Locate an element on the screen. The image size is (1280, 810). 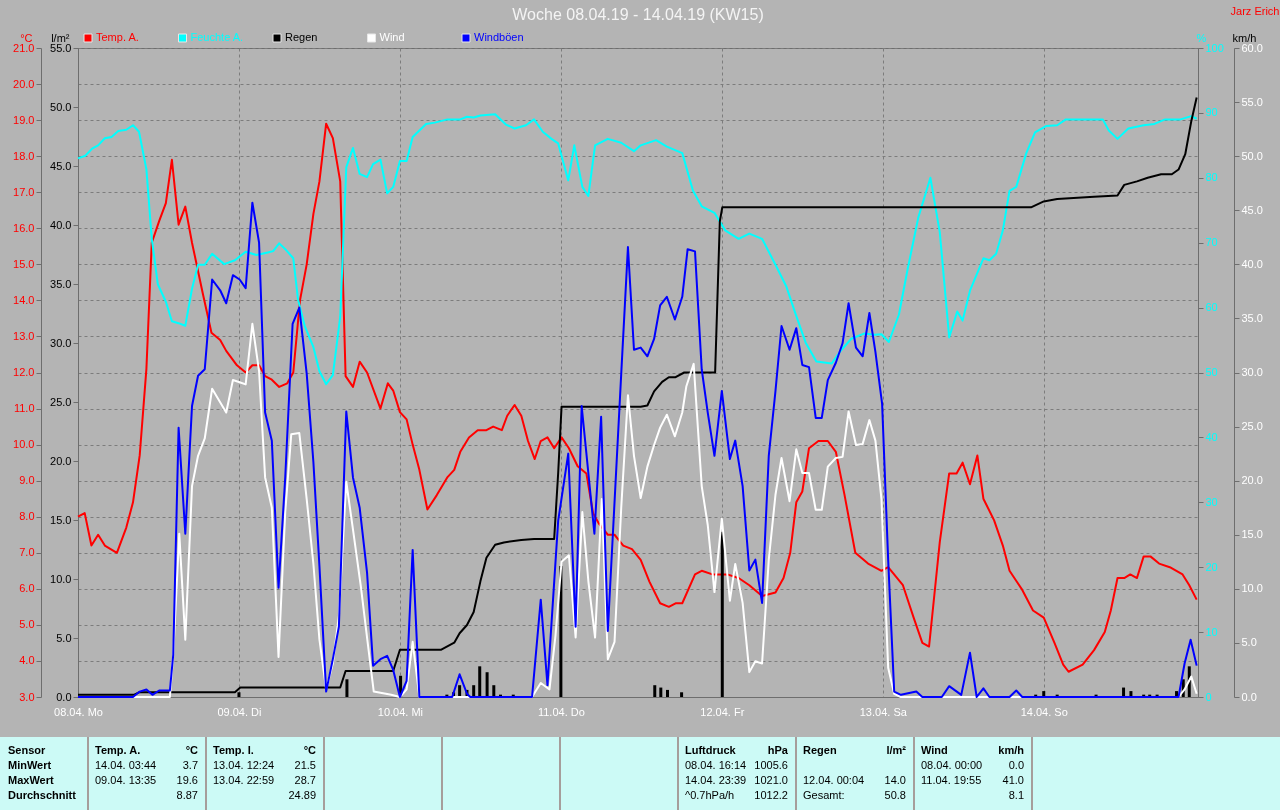
text: 1012.2 is located at coordinates (771, 795).